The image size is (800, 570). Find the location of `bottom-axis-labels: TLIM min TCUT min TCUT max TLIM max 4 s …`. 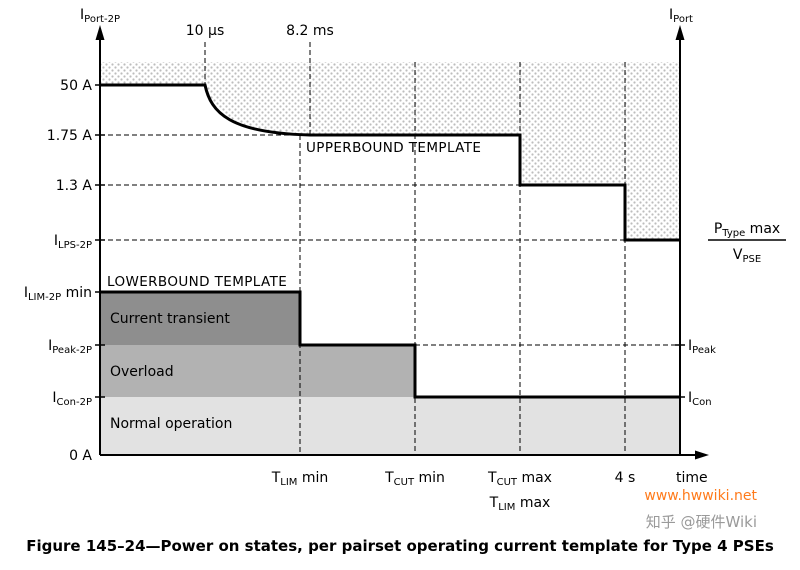

bottom-axis-labels: TLIM min TCUT min TCUT max TLIM max 4 s … is located at coordinates (489, 491).